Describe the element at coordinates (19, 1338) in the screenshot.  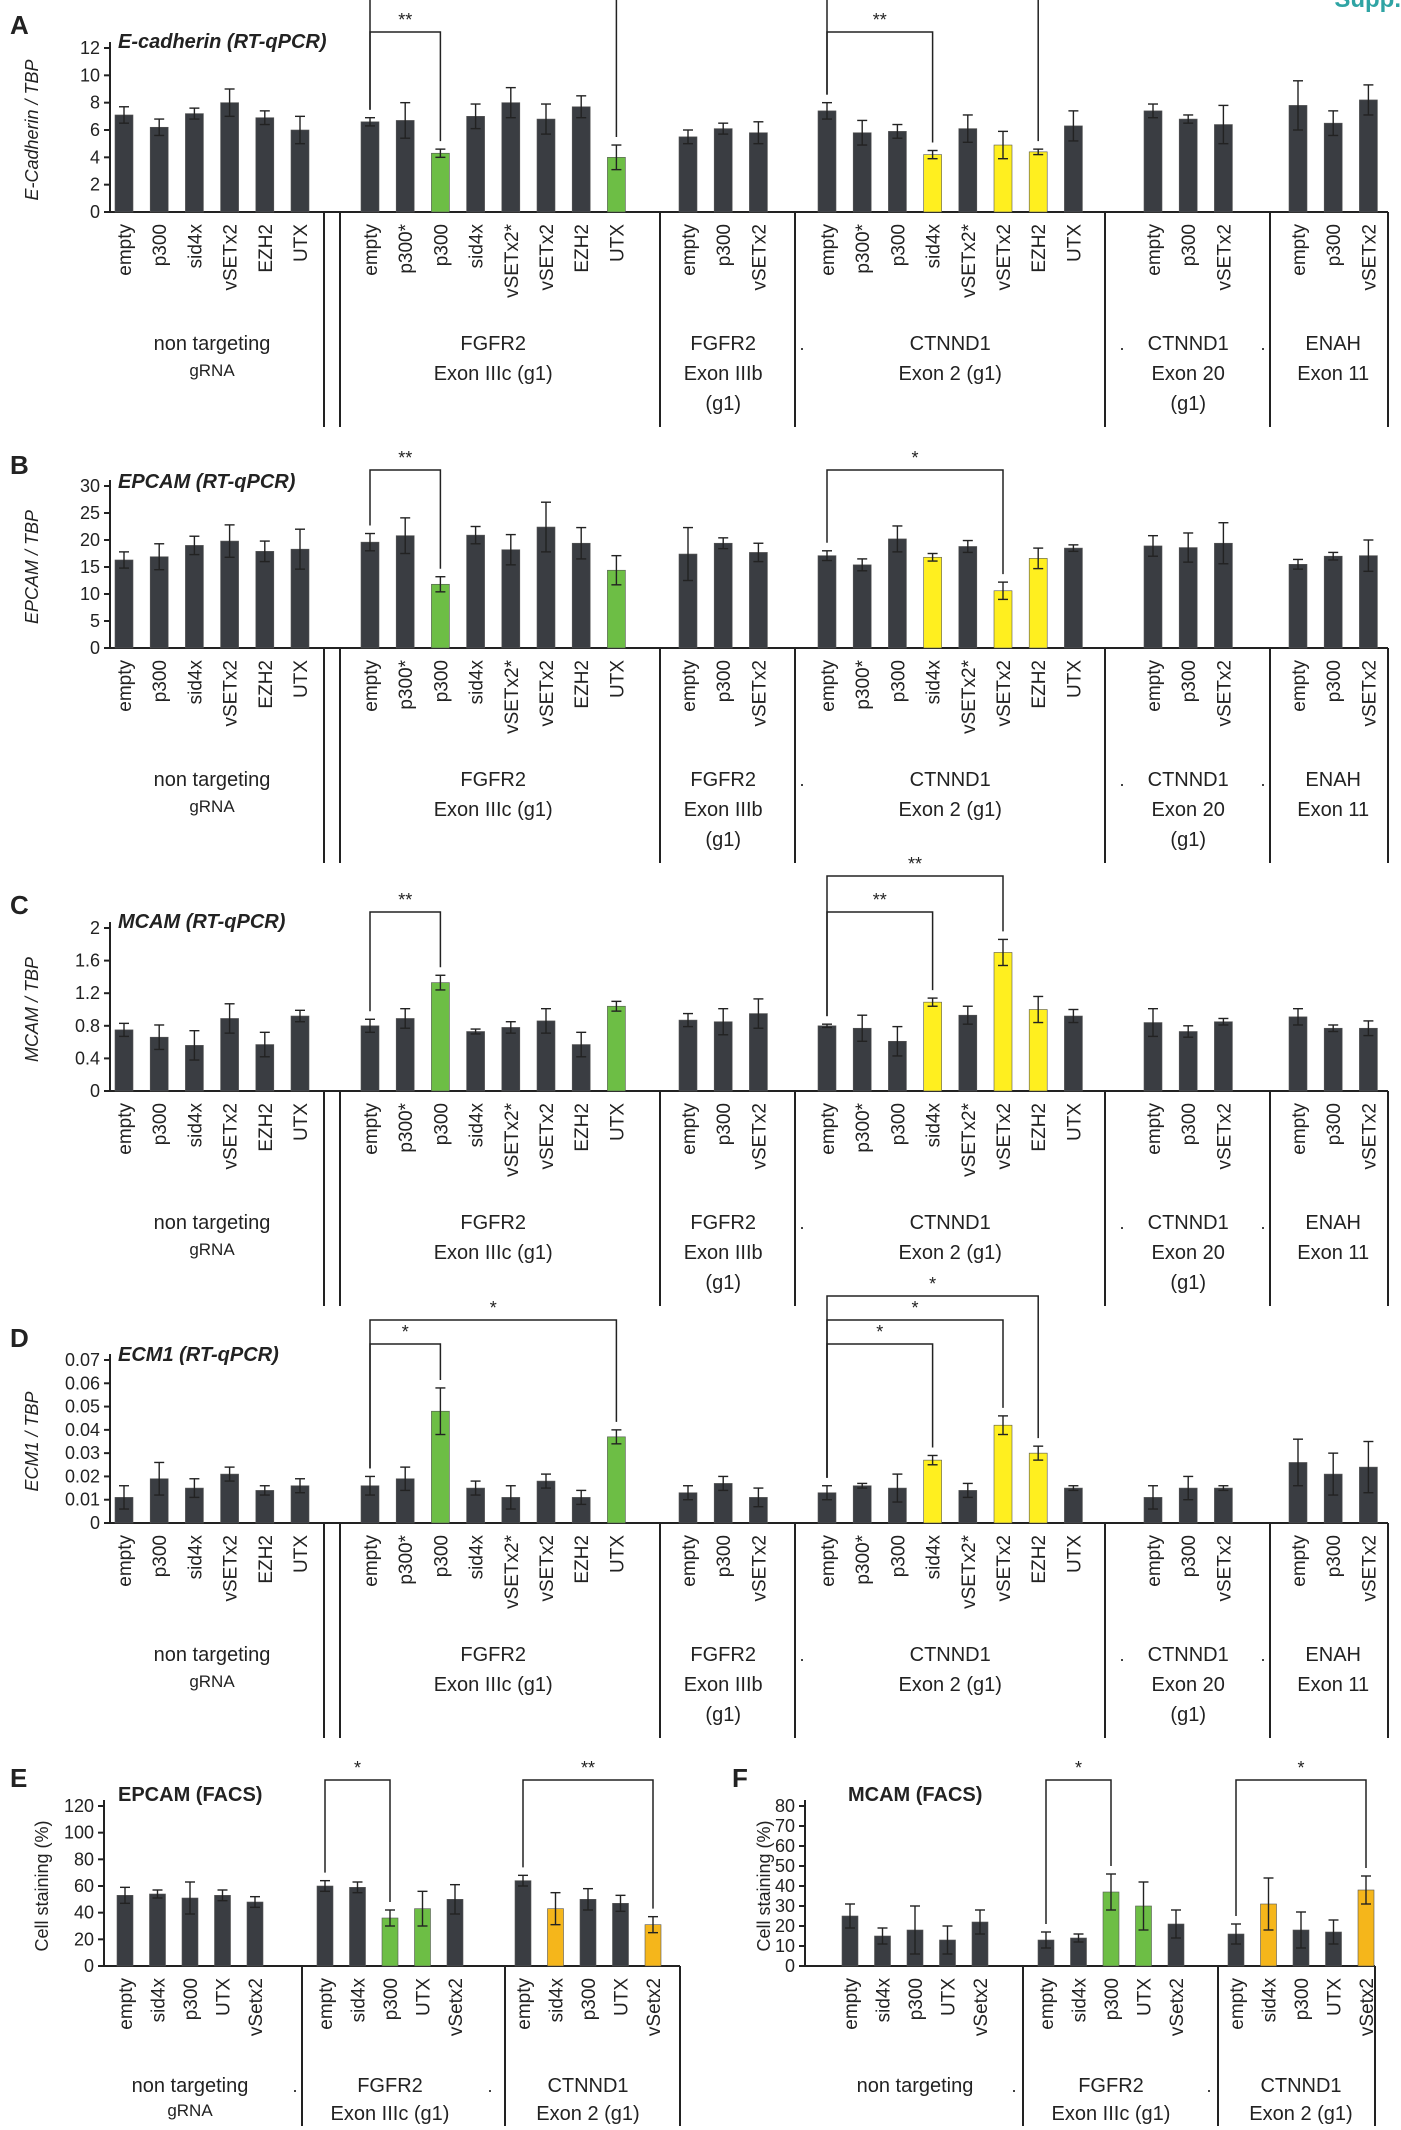
I see `panel-letter: D` at that location.